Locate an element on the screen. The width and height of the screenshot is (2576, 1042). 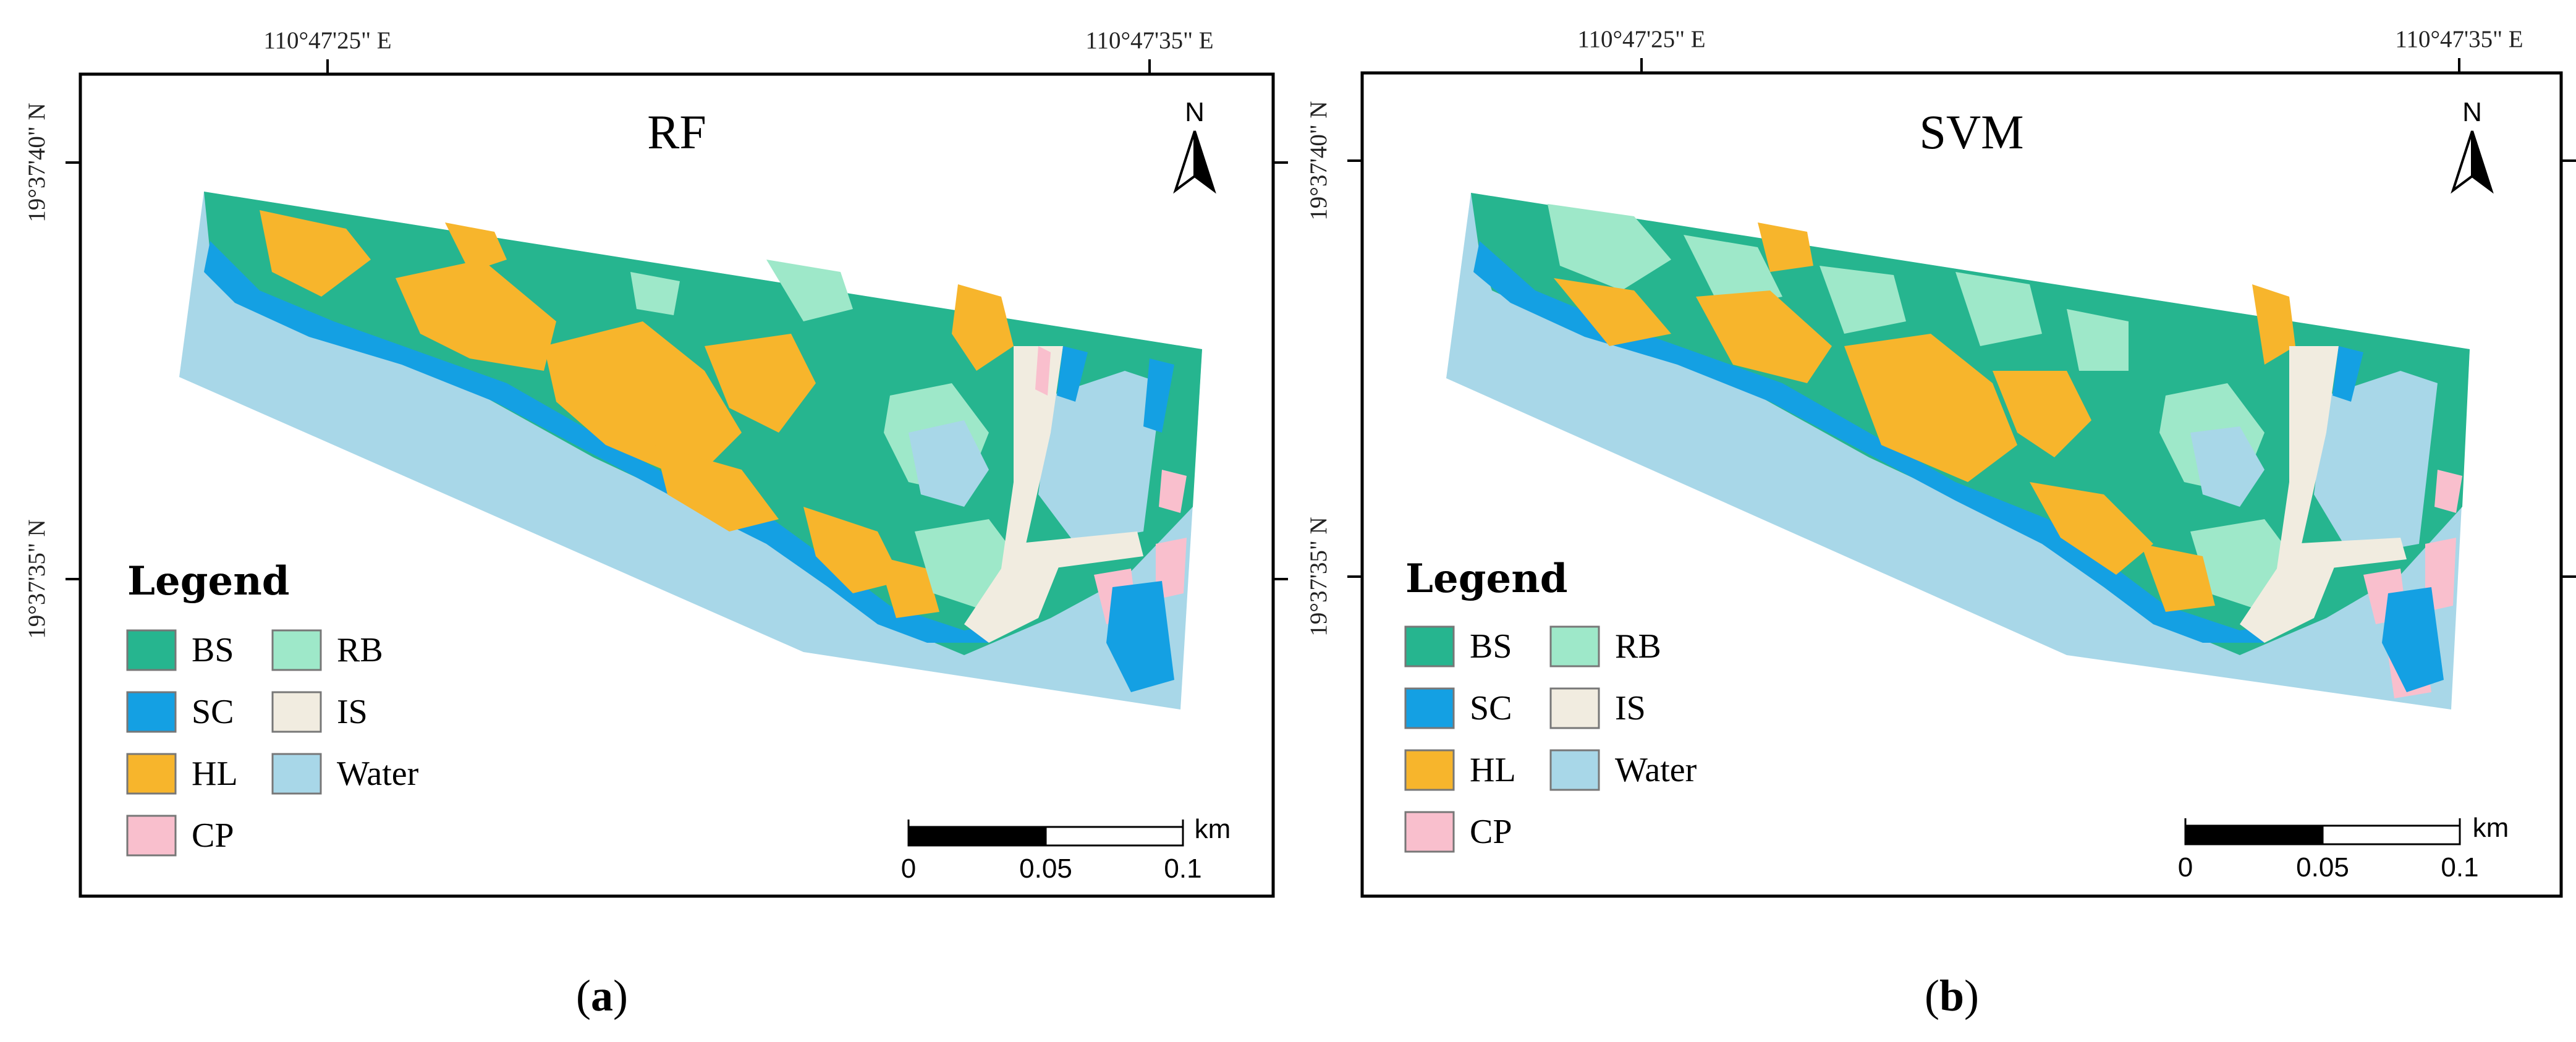
map-title: SVM is located at coordinates (1971, 132).